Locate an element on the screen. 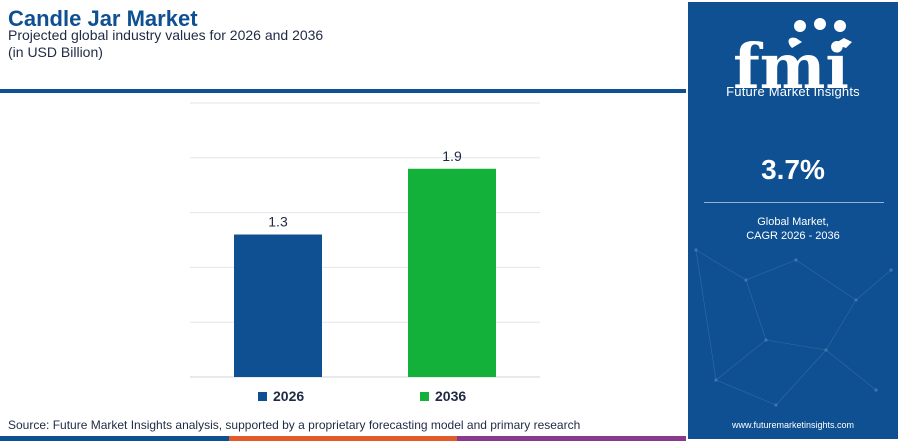 The image size is (900, 441). bar-2026 is located at coordinates (278, 305).